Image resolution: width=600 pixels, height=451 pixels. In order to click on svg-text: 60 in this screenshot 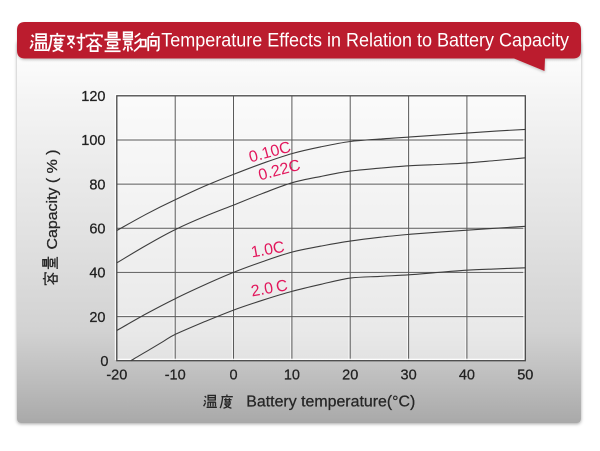, I will do `click(97, 229)`.